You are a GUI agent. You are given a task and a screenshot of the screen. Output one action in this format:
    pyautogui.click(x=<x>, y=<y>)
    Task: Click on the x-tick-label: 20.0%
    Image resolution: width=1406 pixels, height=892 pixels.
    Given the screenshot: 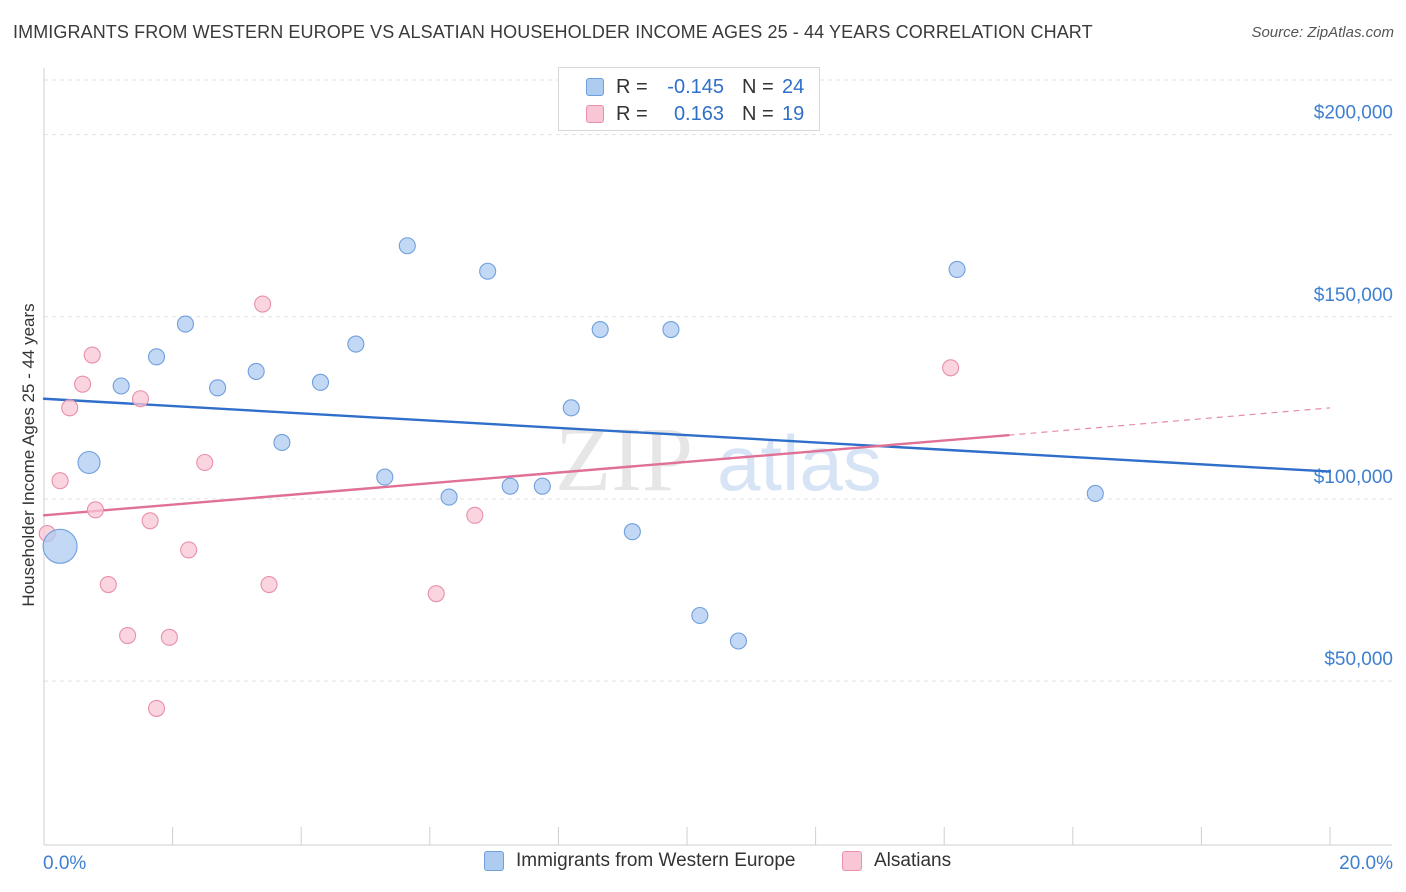 What is the action you would take?
    pyautogui.click(x=1366, y=863)
    